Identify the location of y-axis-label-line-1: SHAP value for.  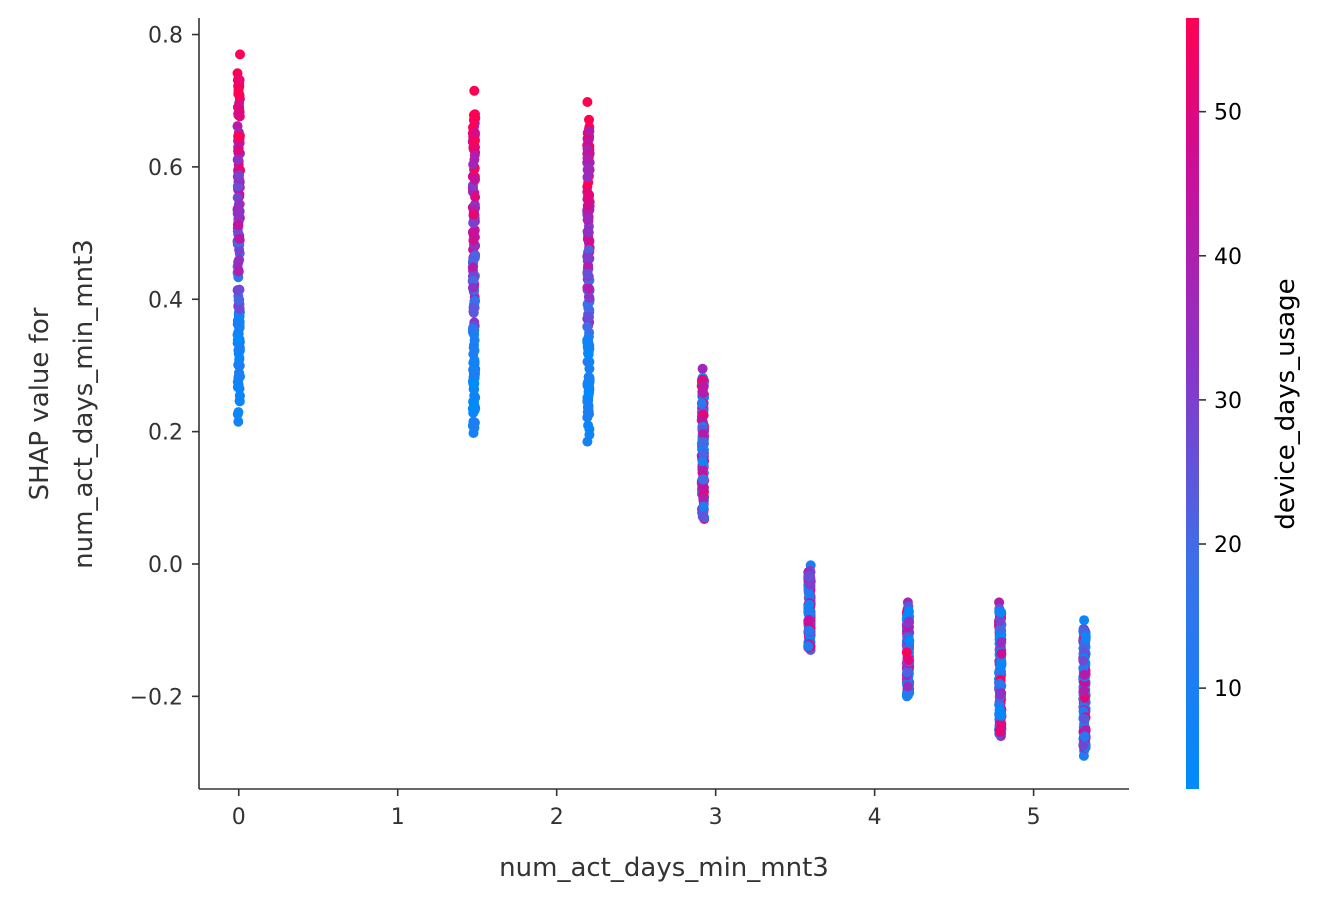
(40, 403).